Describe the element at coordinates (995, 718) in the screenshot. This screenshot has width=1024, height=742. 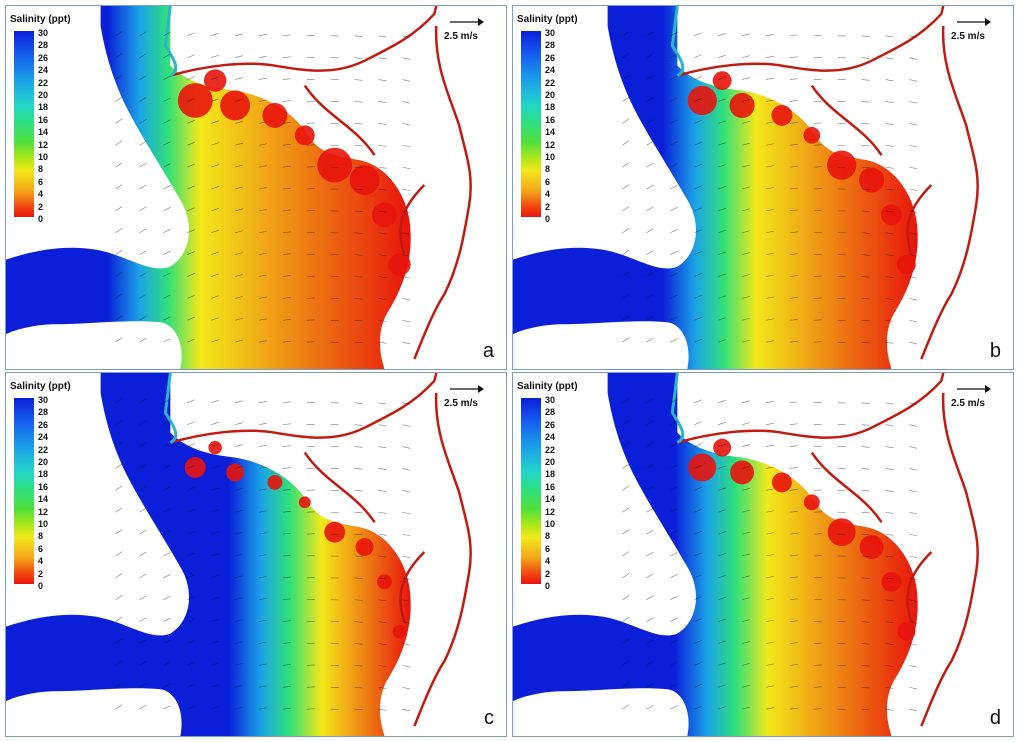
I see `panel-letter: d` at that location.